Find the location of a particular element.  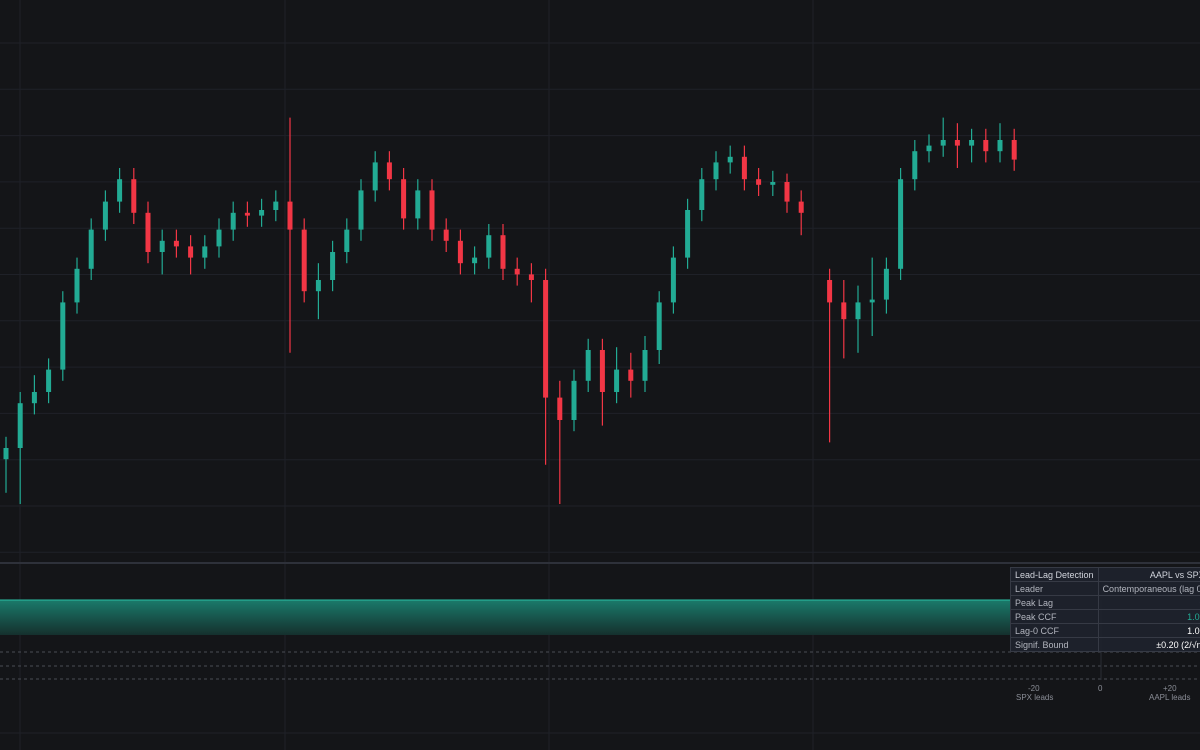

table-key: Lead-Lag Detection is located at coordinates (1054, 574).